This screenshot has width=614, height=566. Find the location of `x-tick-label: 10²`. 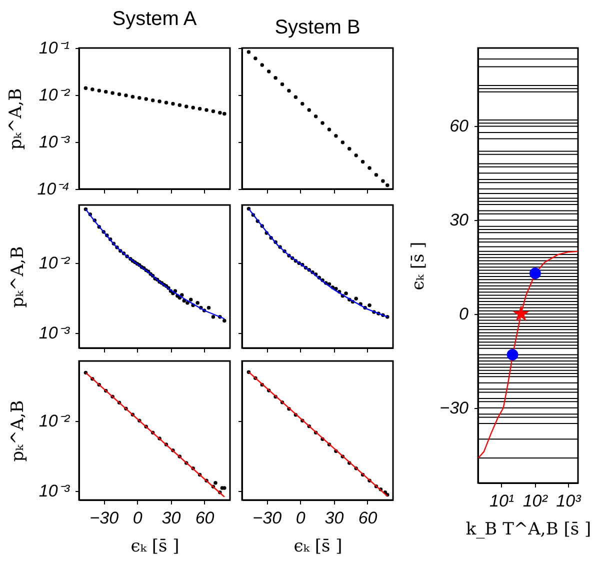

x-tick-label: 10² is located at coordinates (535, 501).